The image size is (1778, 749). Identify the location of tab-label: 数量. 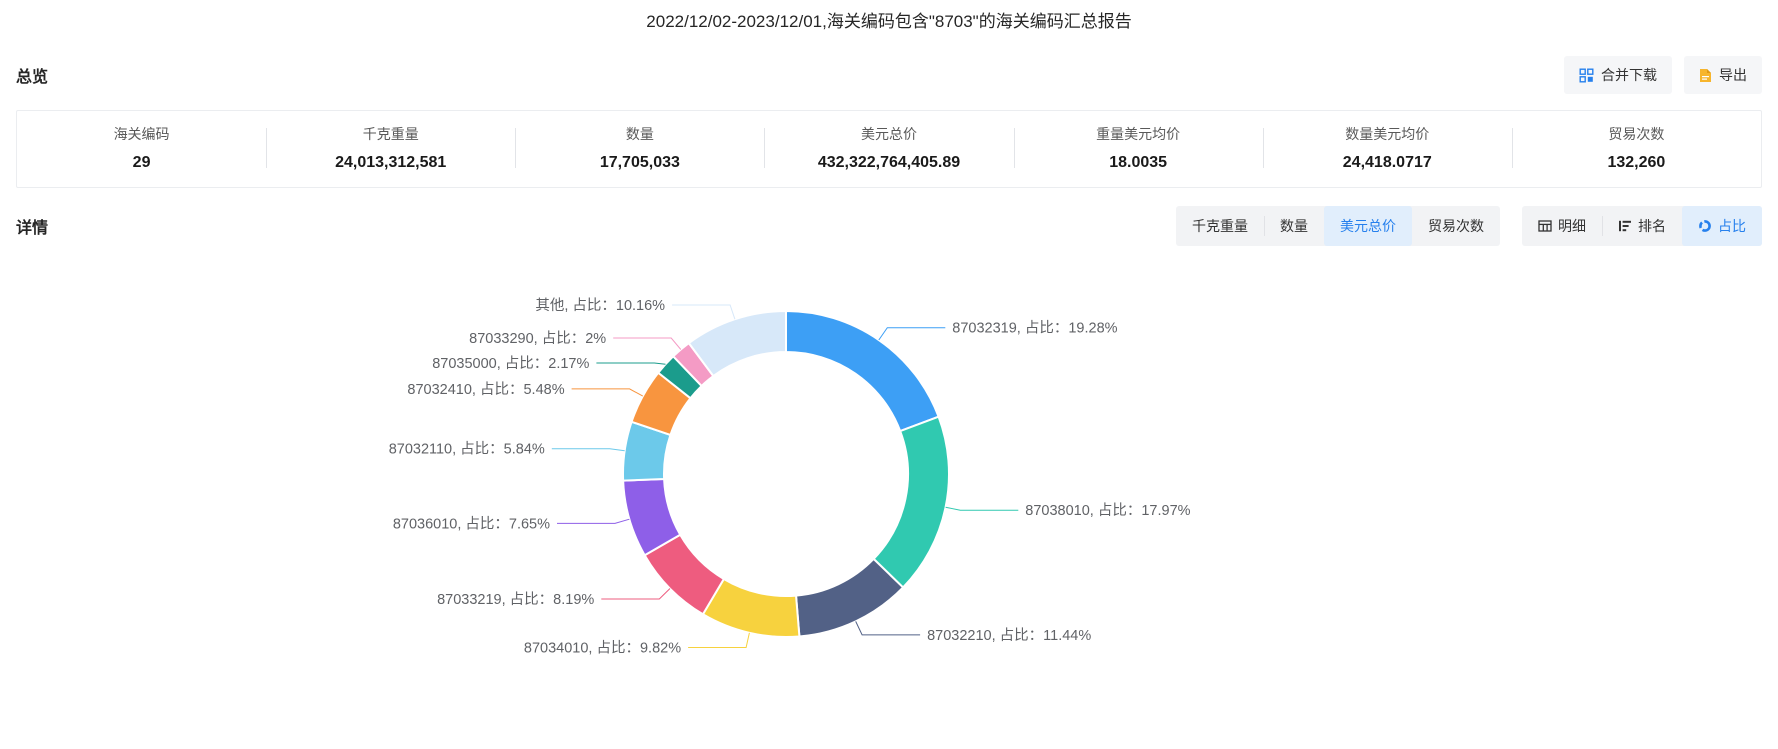
(1294, 226).